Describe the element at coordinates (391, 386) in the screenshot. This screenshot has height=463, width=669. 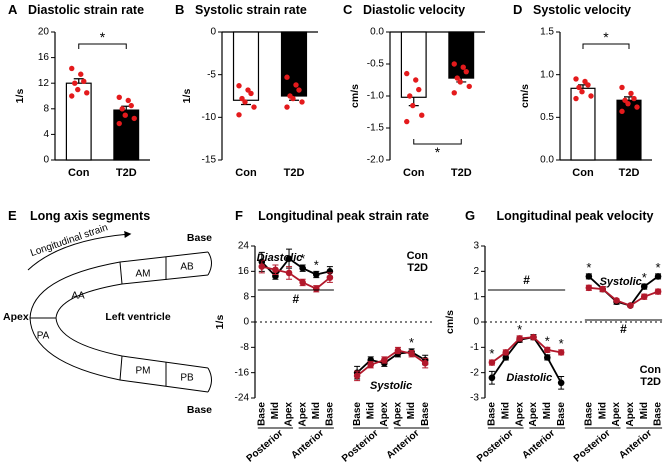
I see `phase-label: Systolic` at that location.